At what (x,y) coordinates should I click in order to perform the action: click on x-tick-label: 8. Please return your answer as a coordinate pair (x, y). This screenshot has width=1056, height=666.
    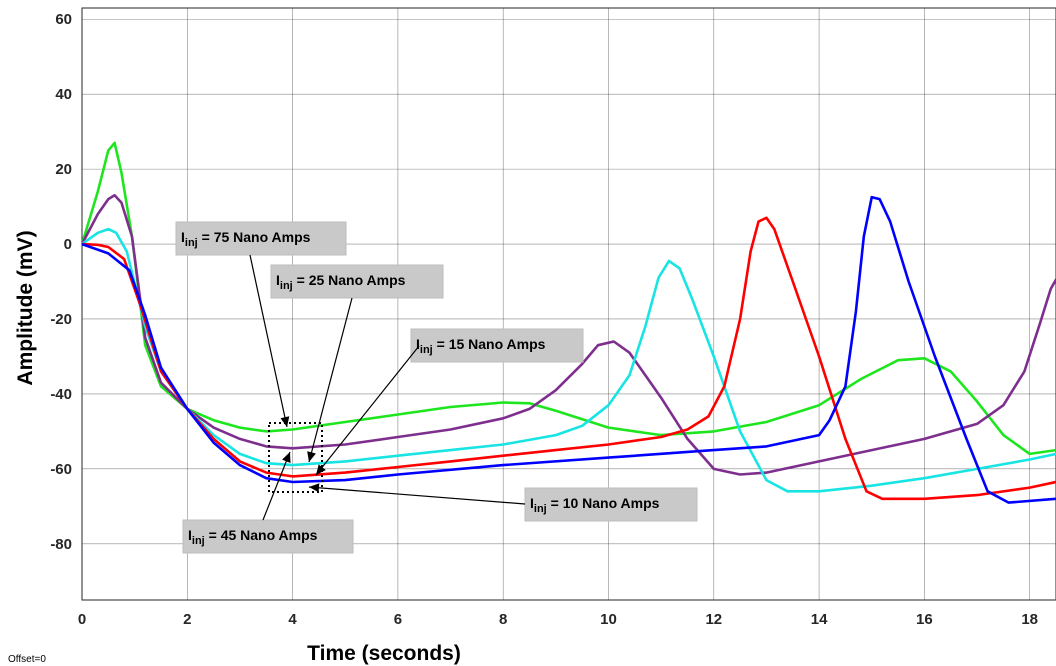
    Looking at the image, I should click on (503, 619).